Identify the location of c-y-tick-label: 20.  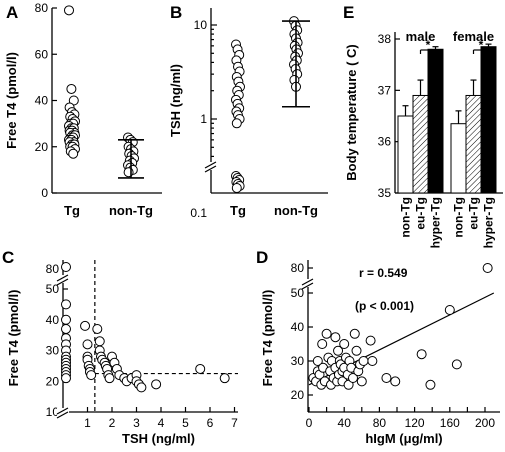
(53, 381).